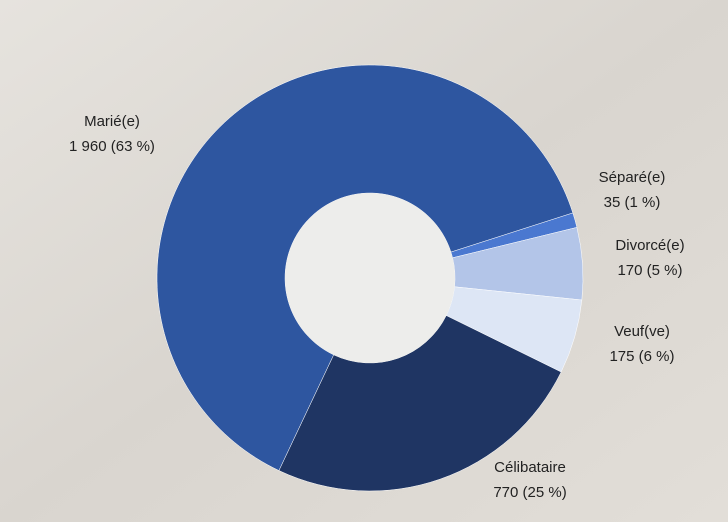  Describe the element at coordinates (649, 245) in the screenshot. I see `slice-label: Divorcé(e)` at that location.